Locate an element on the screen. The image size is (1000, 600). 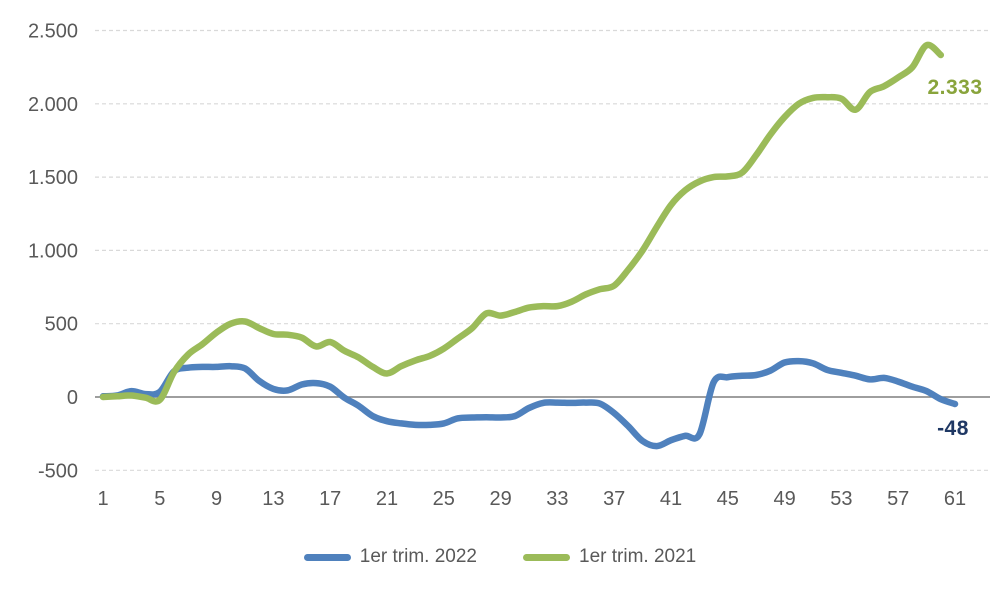
chart-legend: 1er trim. 2022 1er trim. 2021 is located at coordinates (500, 557).